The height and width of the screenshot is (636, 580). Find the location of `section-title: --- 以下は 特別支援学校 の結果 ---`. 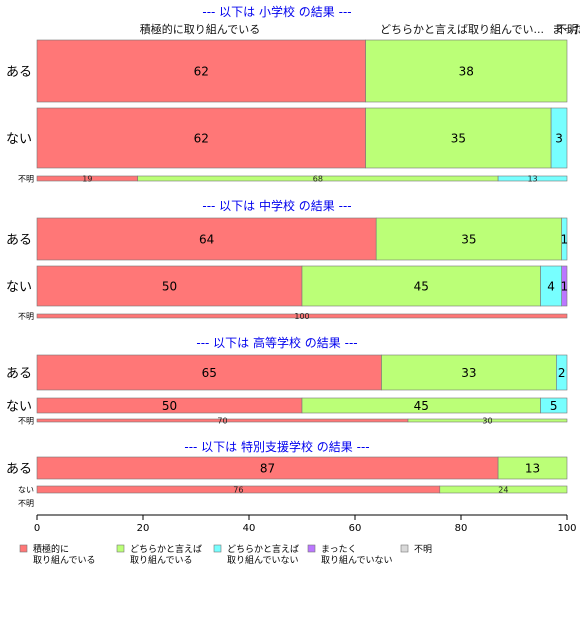

section-title: --- 以下は 特別支援学校 の結果 --- is located at coordinates (276, 446).